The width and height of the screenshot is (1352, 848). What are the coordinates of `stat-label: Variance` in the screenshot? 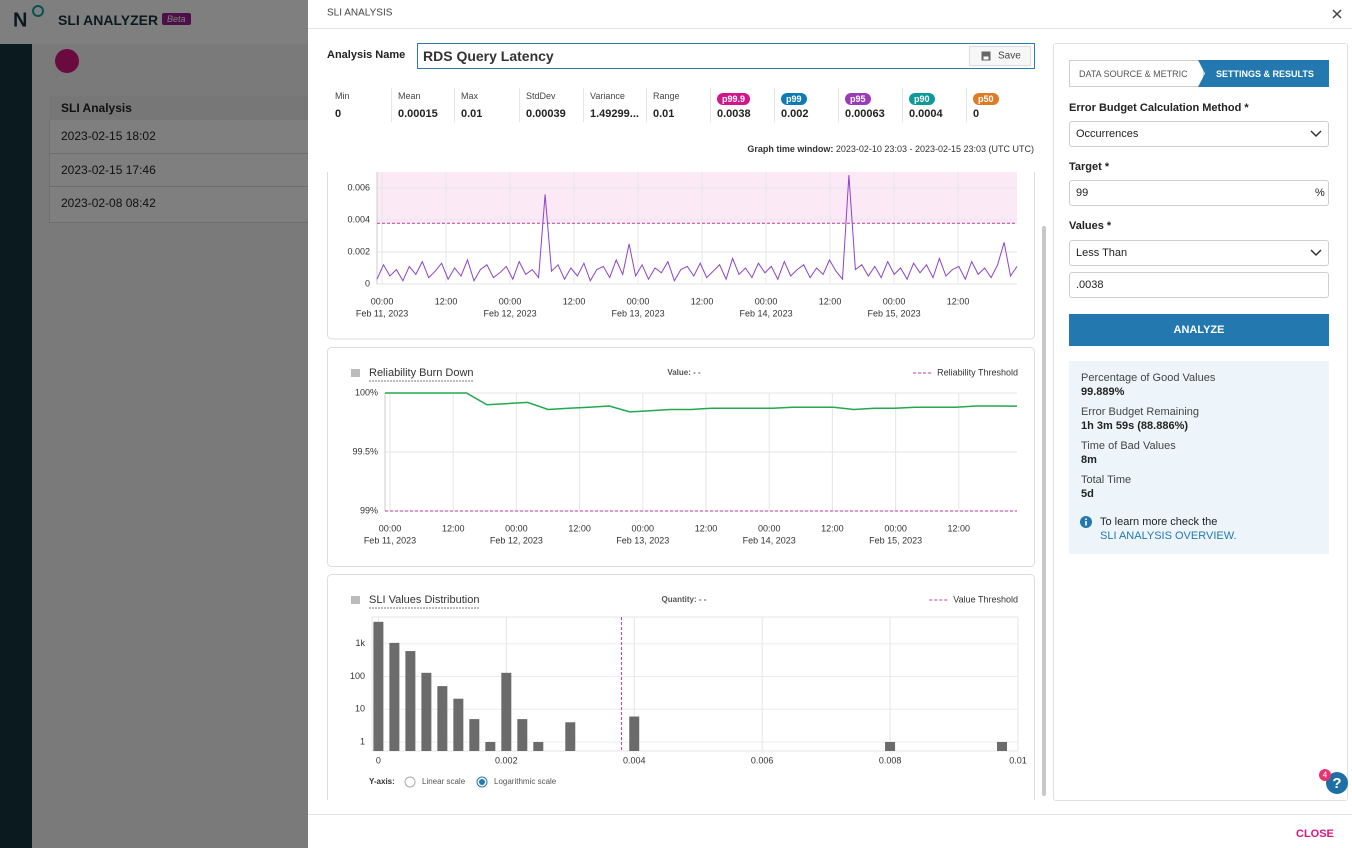 It's located at (607, 96).